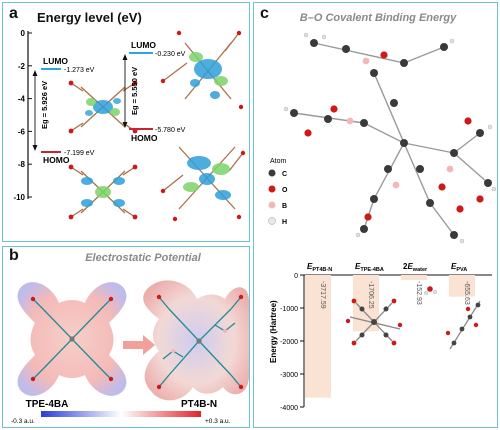 The width and height of the screenshot is (500, 430). Describe the element at coordinates (278, 192) in the screenshot. I see `atom-legend: Atom C O B H` at that location.